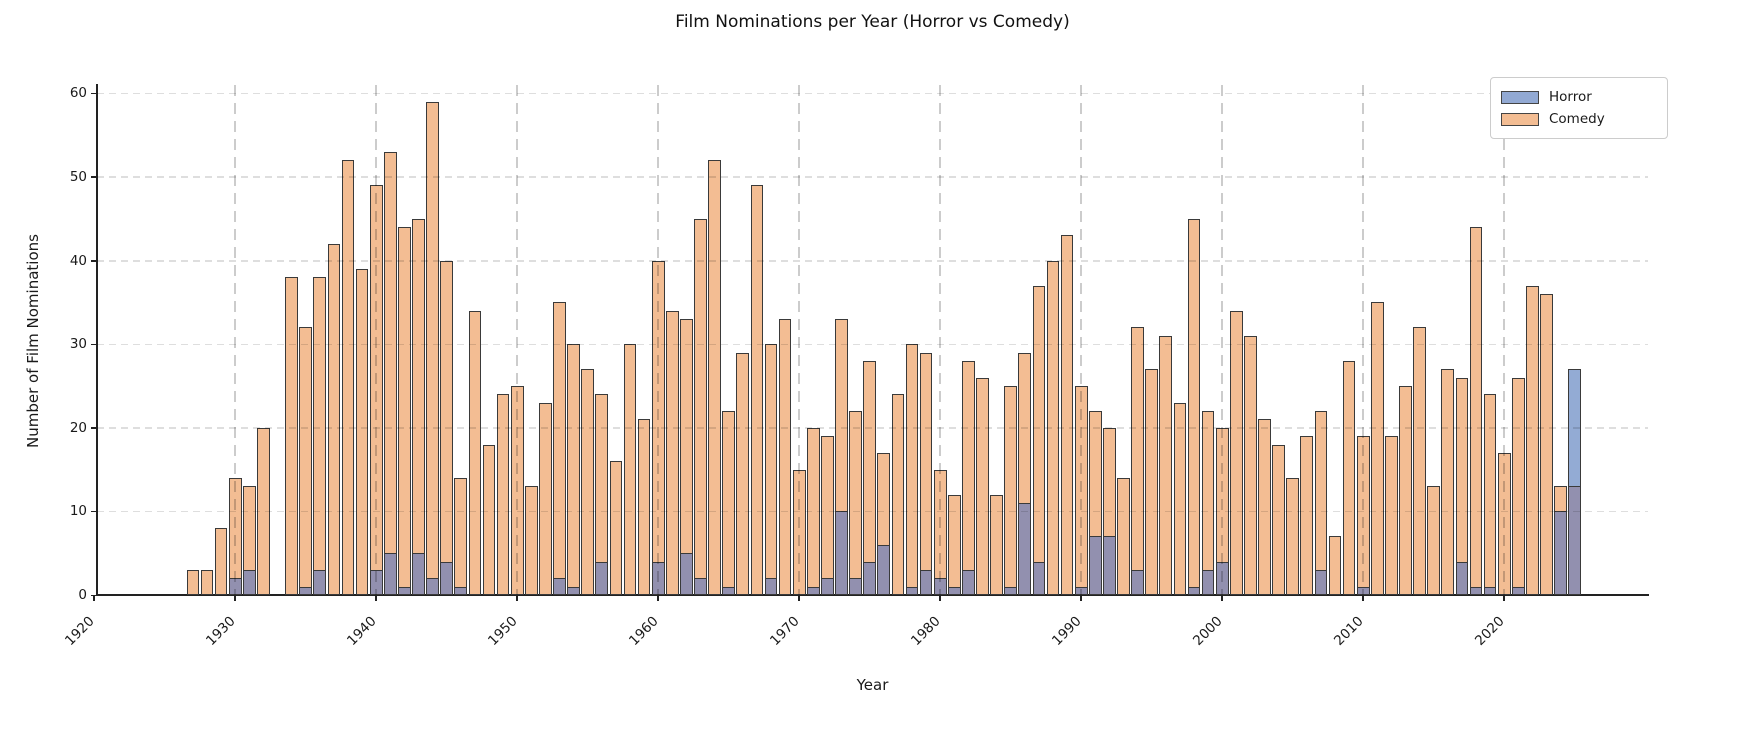 Image resolution: width=1752 pixels, height=734 pixels. What do you see at coordinates (1208, 631) in the screenshot?
I see `x-tick-label: 2000` at bounding box center [1208, 631].